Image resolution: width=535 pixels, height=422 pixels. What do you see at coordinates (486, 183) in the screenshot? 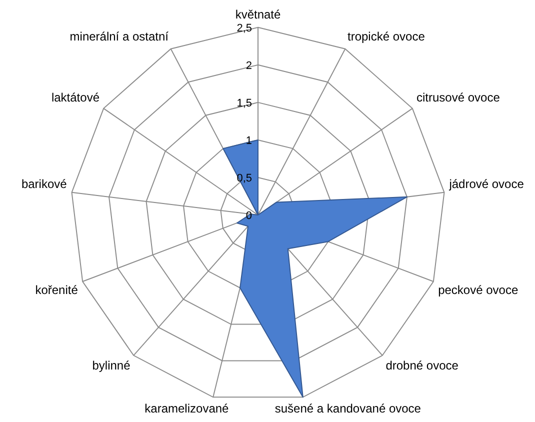
I see `spoke-label: jádrové ovoce` at bounding box center [486, 183].